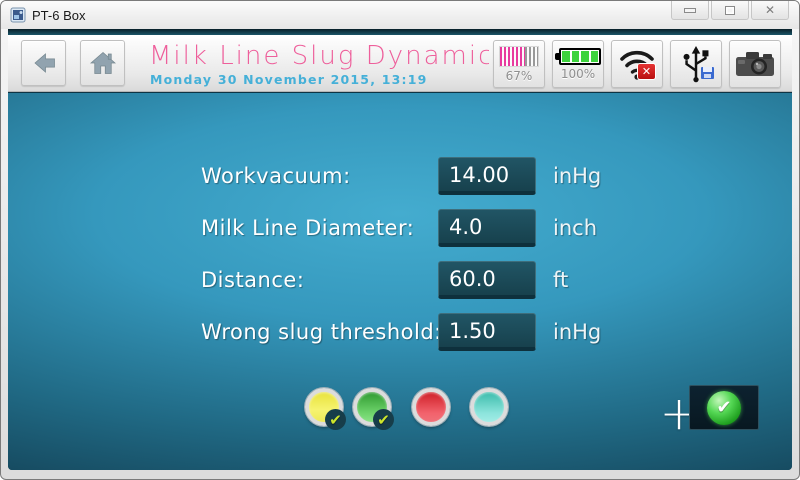 The image size is (800, 480). I want to click on wrong-slug-threshold-unit: inHg, so click(577, 332).